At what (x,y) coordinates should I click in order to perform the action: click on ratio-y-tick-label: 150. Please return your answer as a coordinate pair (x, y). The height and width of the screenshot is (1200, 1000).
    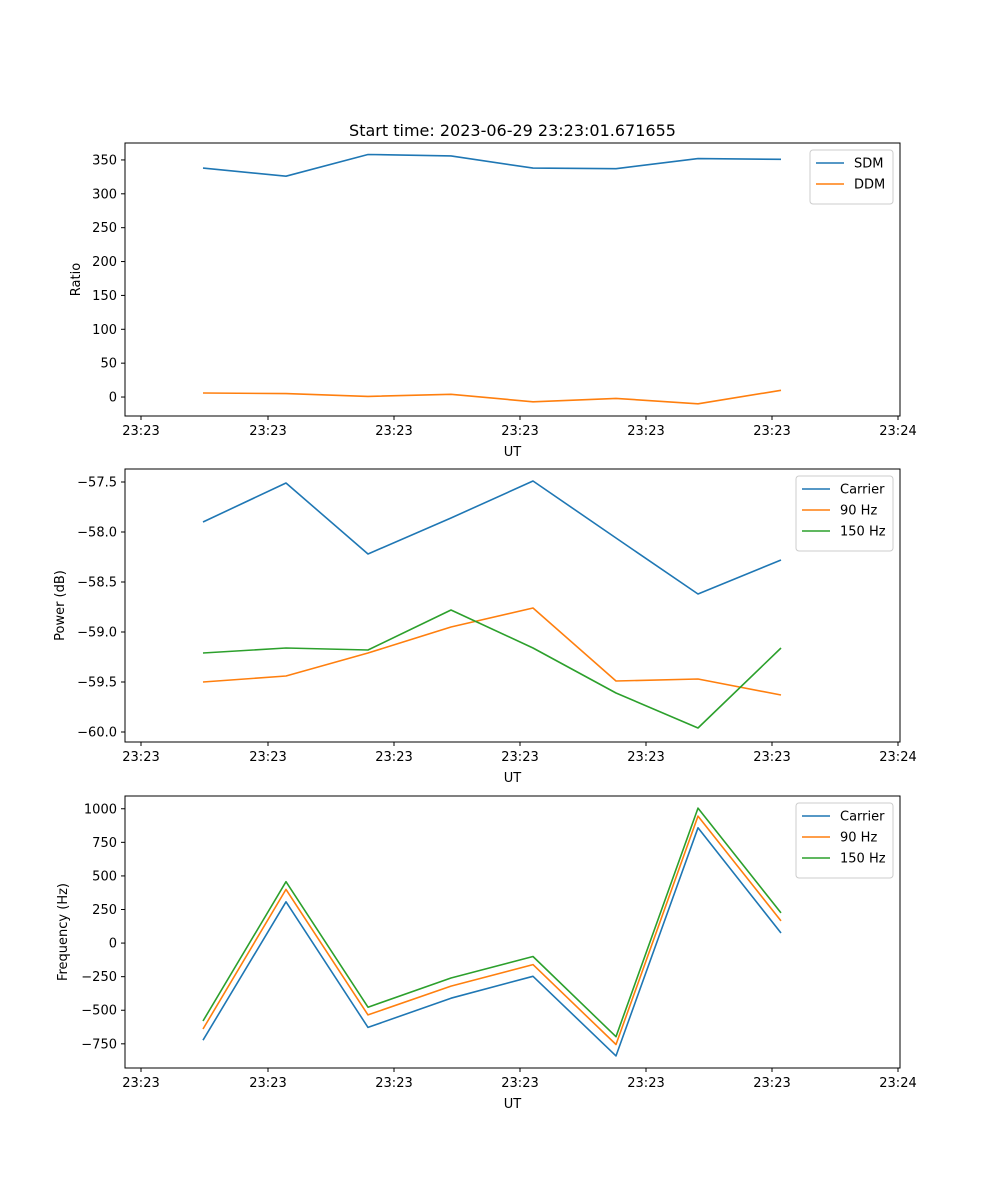
    Looking at the image, I should click on (104, 296).